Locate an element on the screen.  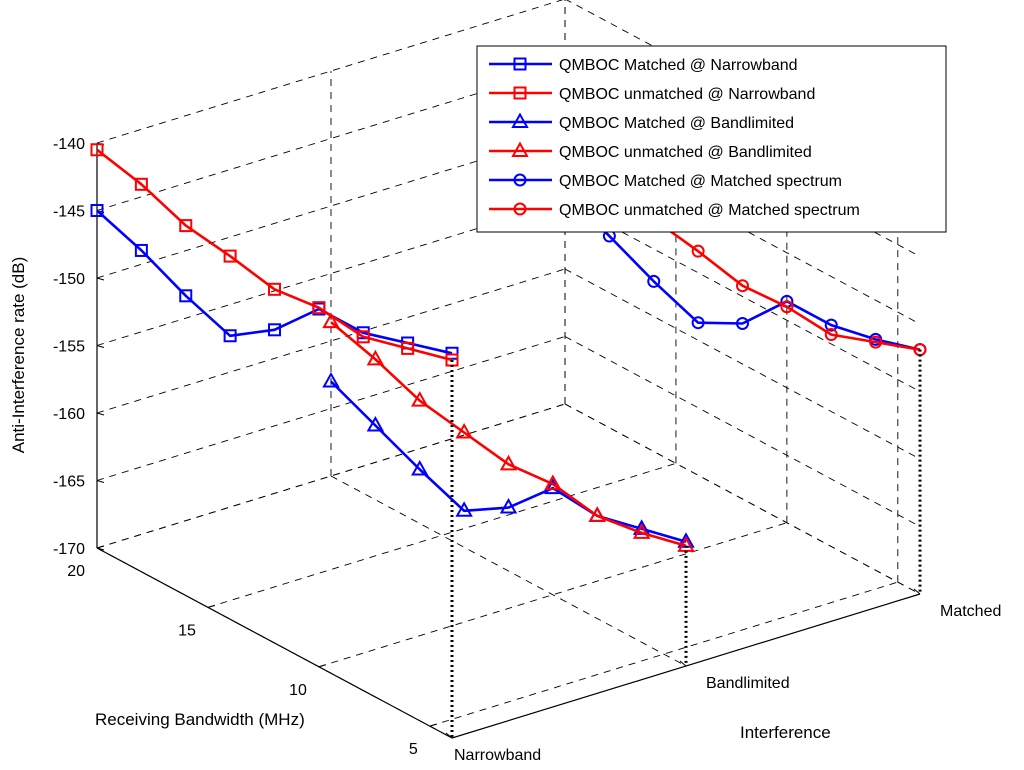
y-tick-label: -140 is located at coordinates (69, 144).